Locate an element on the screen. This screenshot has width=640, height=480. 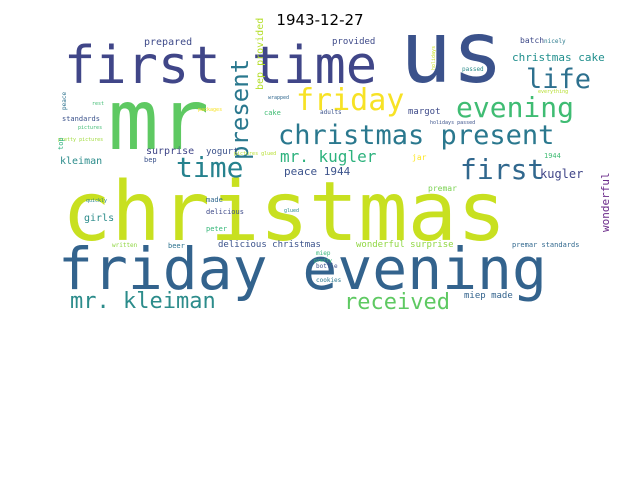
word-peace-1944: peace 1944 is located at coordinates (317, 171).